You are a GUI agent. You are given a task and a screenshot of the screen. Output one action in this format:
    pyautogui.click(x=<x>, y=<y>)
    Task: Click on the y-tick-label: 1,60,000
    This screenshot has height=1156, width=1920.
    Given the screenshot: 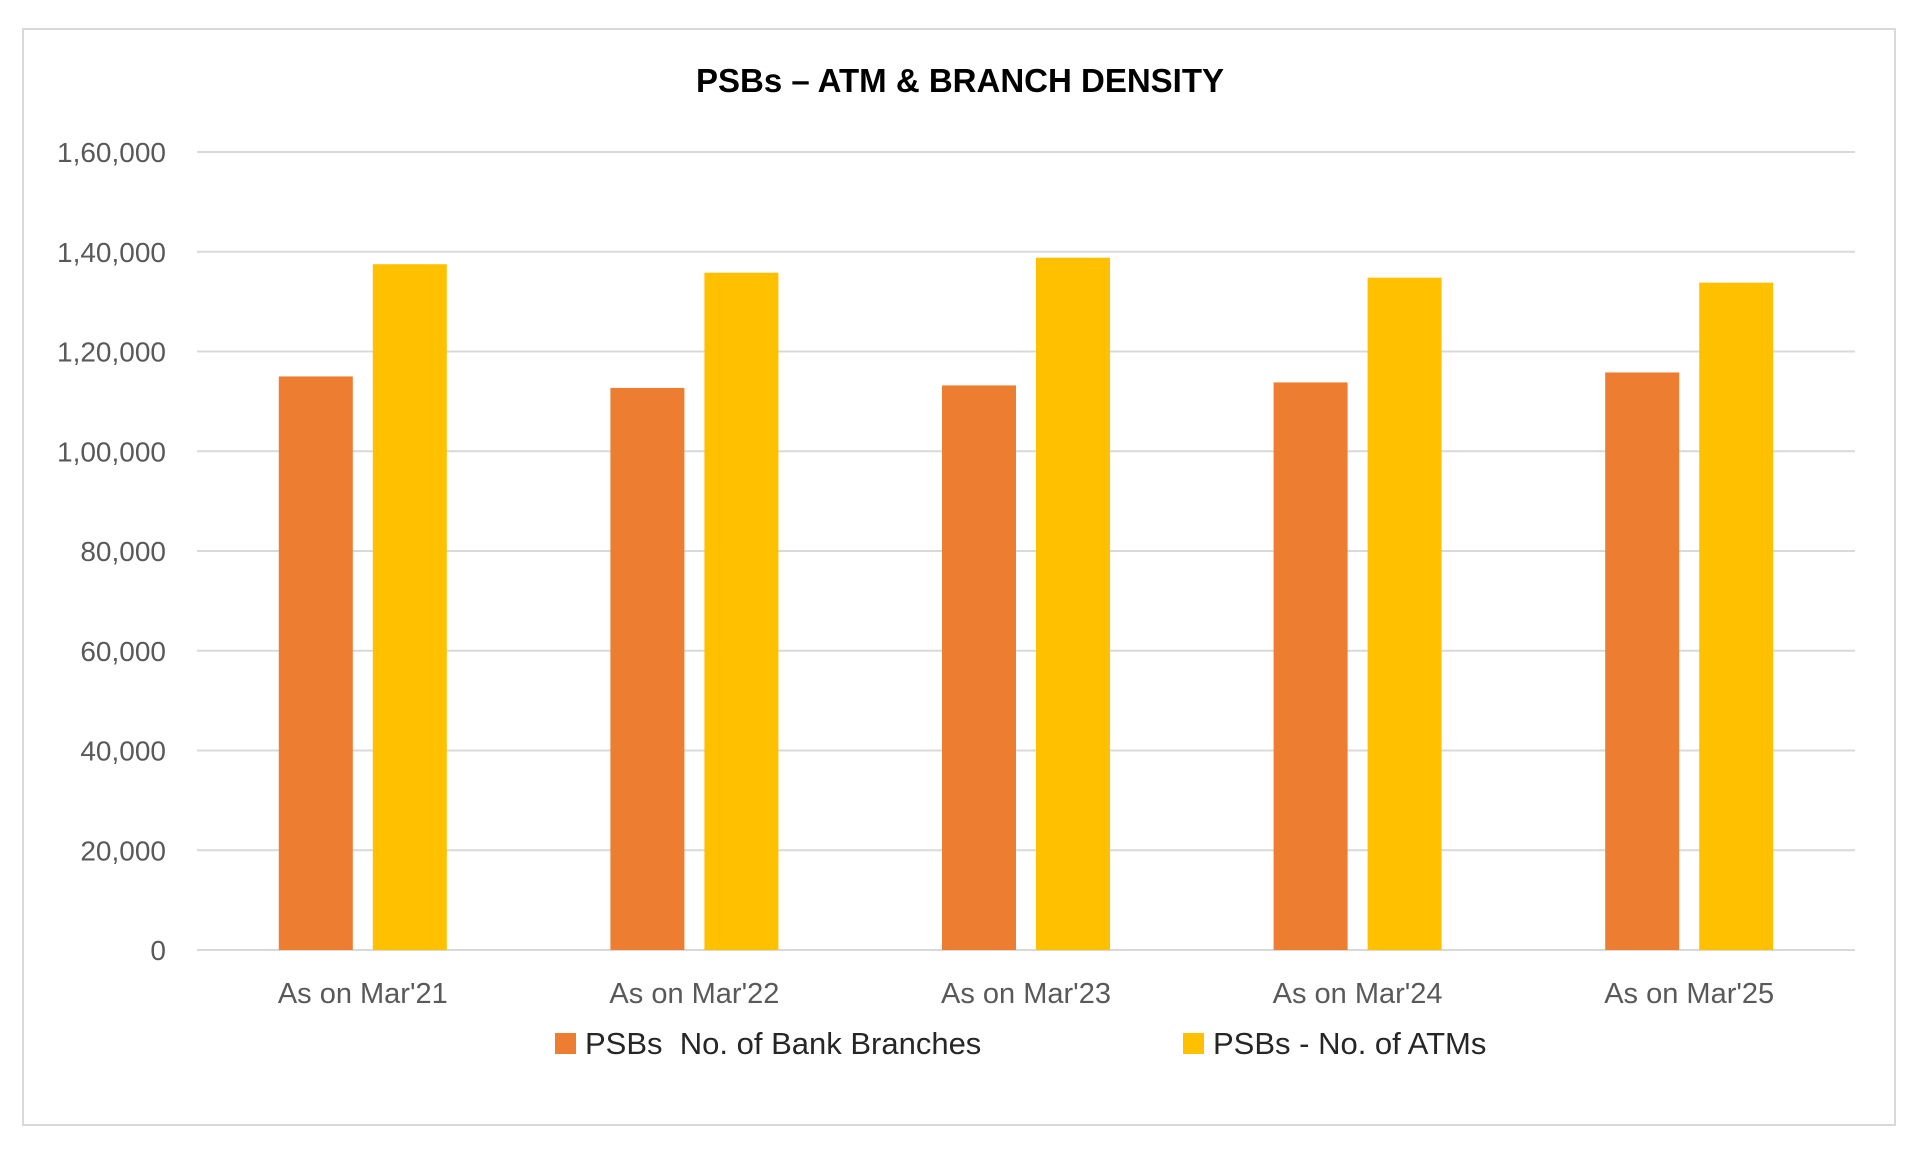 What is the action you would take?
    pyautogui.click(x=111, y=152)
    